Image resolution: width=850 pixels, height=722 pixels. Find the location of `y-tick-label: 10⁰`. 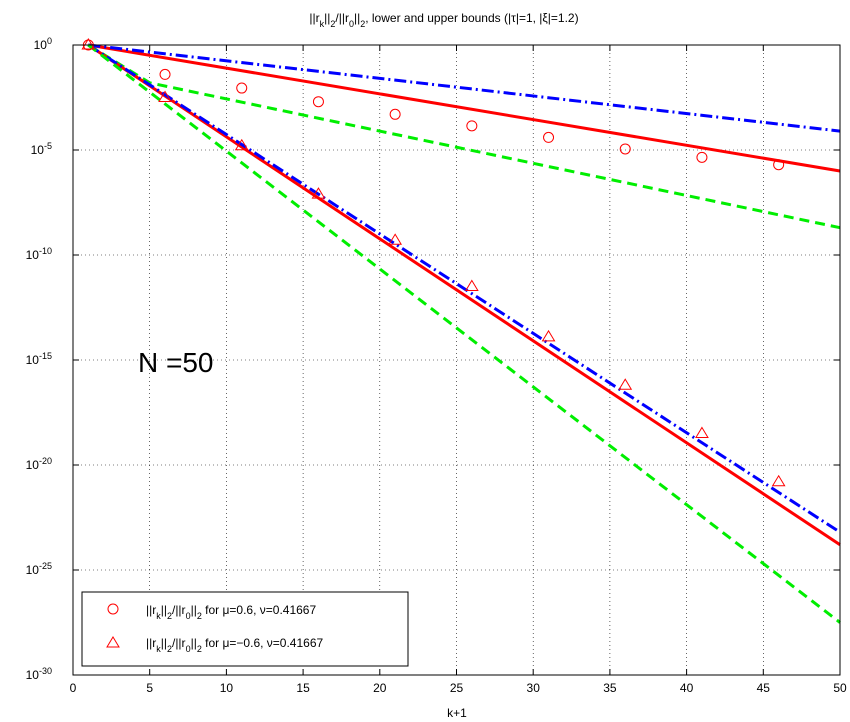

y-tick-label: 10⁰ is located at coordinates (43, 44).